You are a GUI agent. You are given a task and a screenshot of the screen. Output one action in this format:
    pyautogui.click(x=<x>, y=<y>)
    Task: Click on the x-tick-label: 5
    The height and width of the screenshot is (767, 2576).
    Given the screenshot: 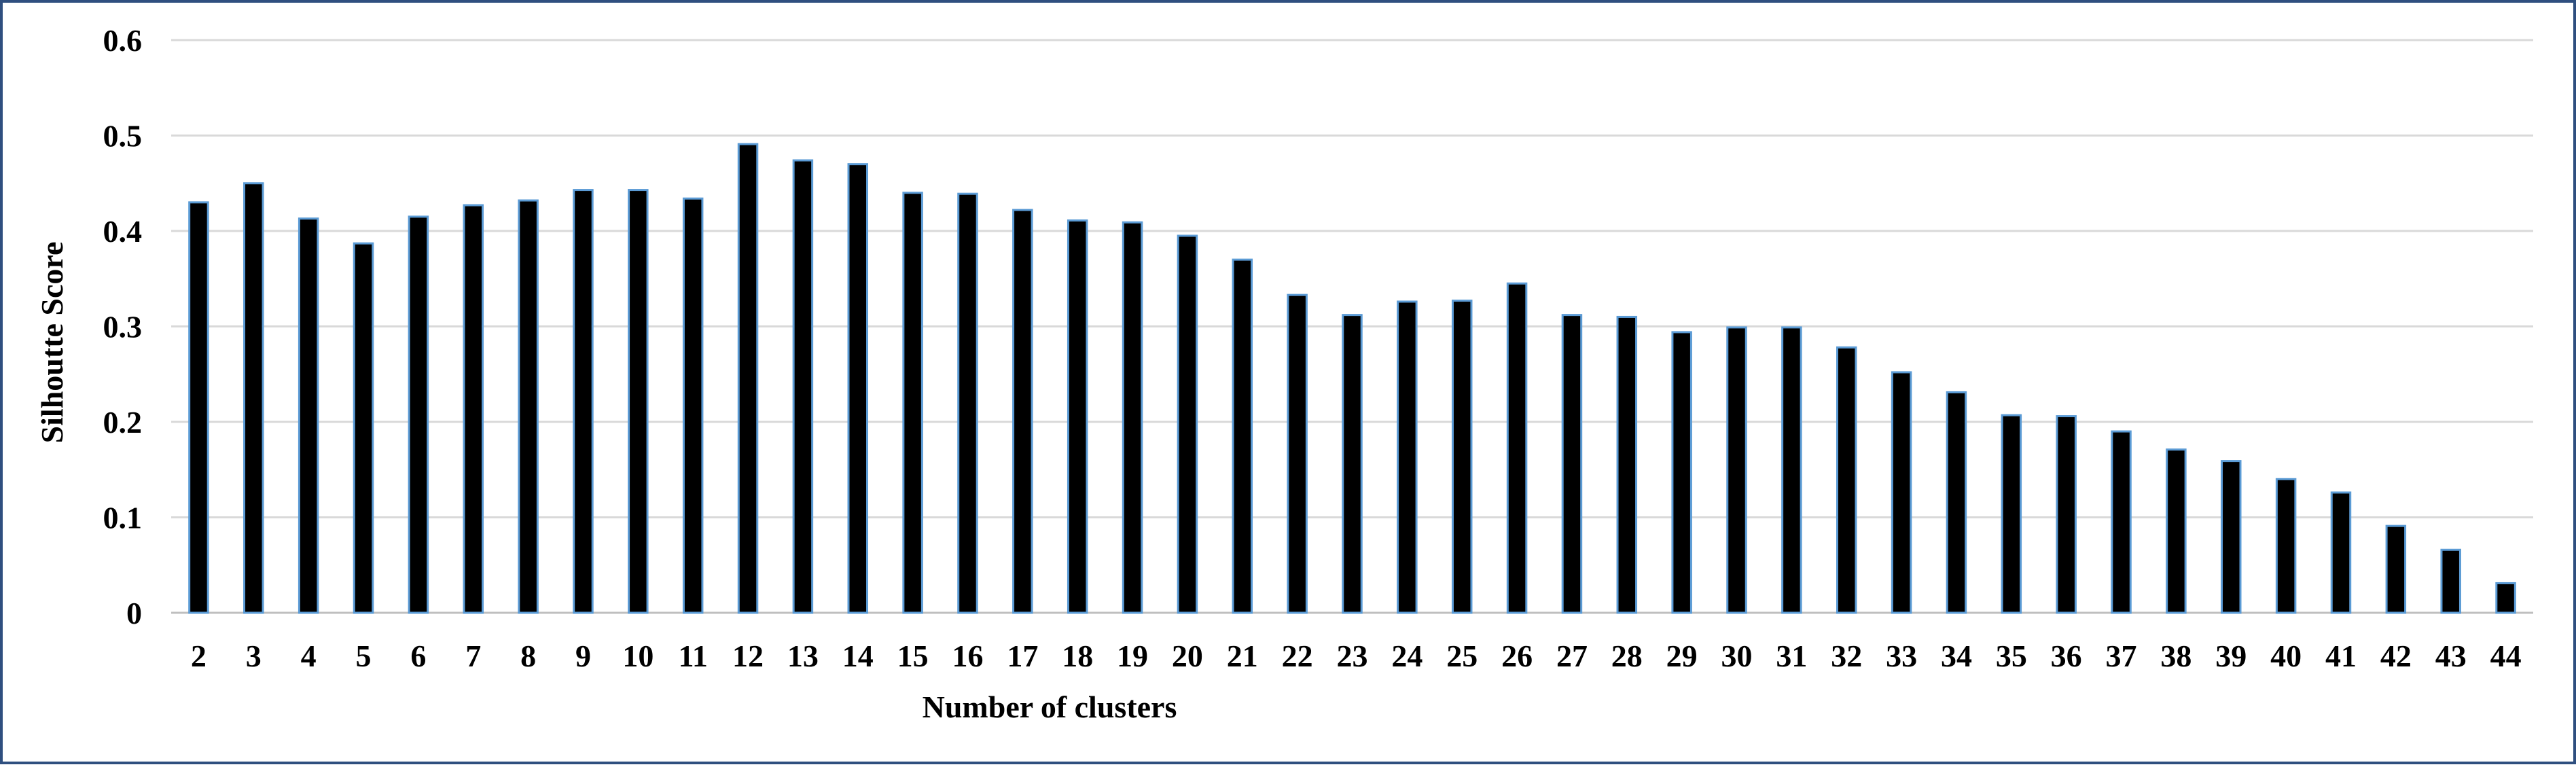 What is the action you would take?
    pyautogui.click(x=364, y=656)
    